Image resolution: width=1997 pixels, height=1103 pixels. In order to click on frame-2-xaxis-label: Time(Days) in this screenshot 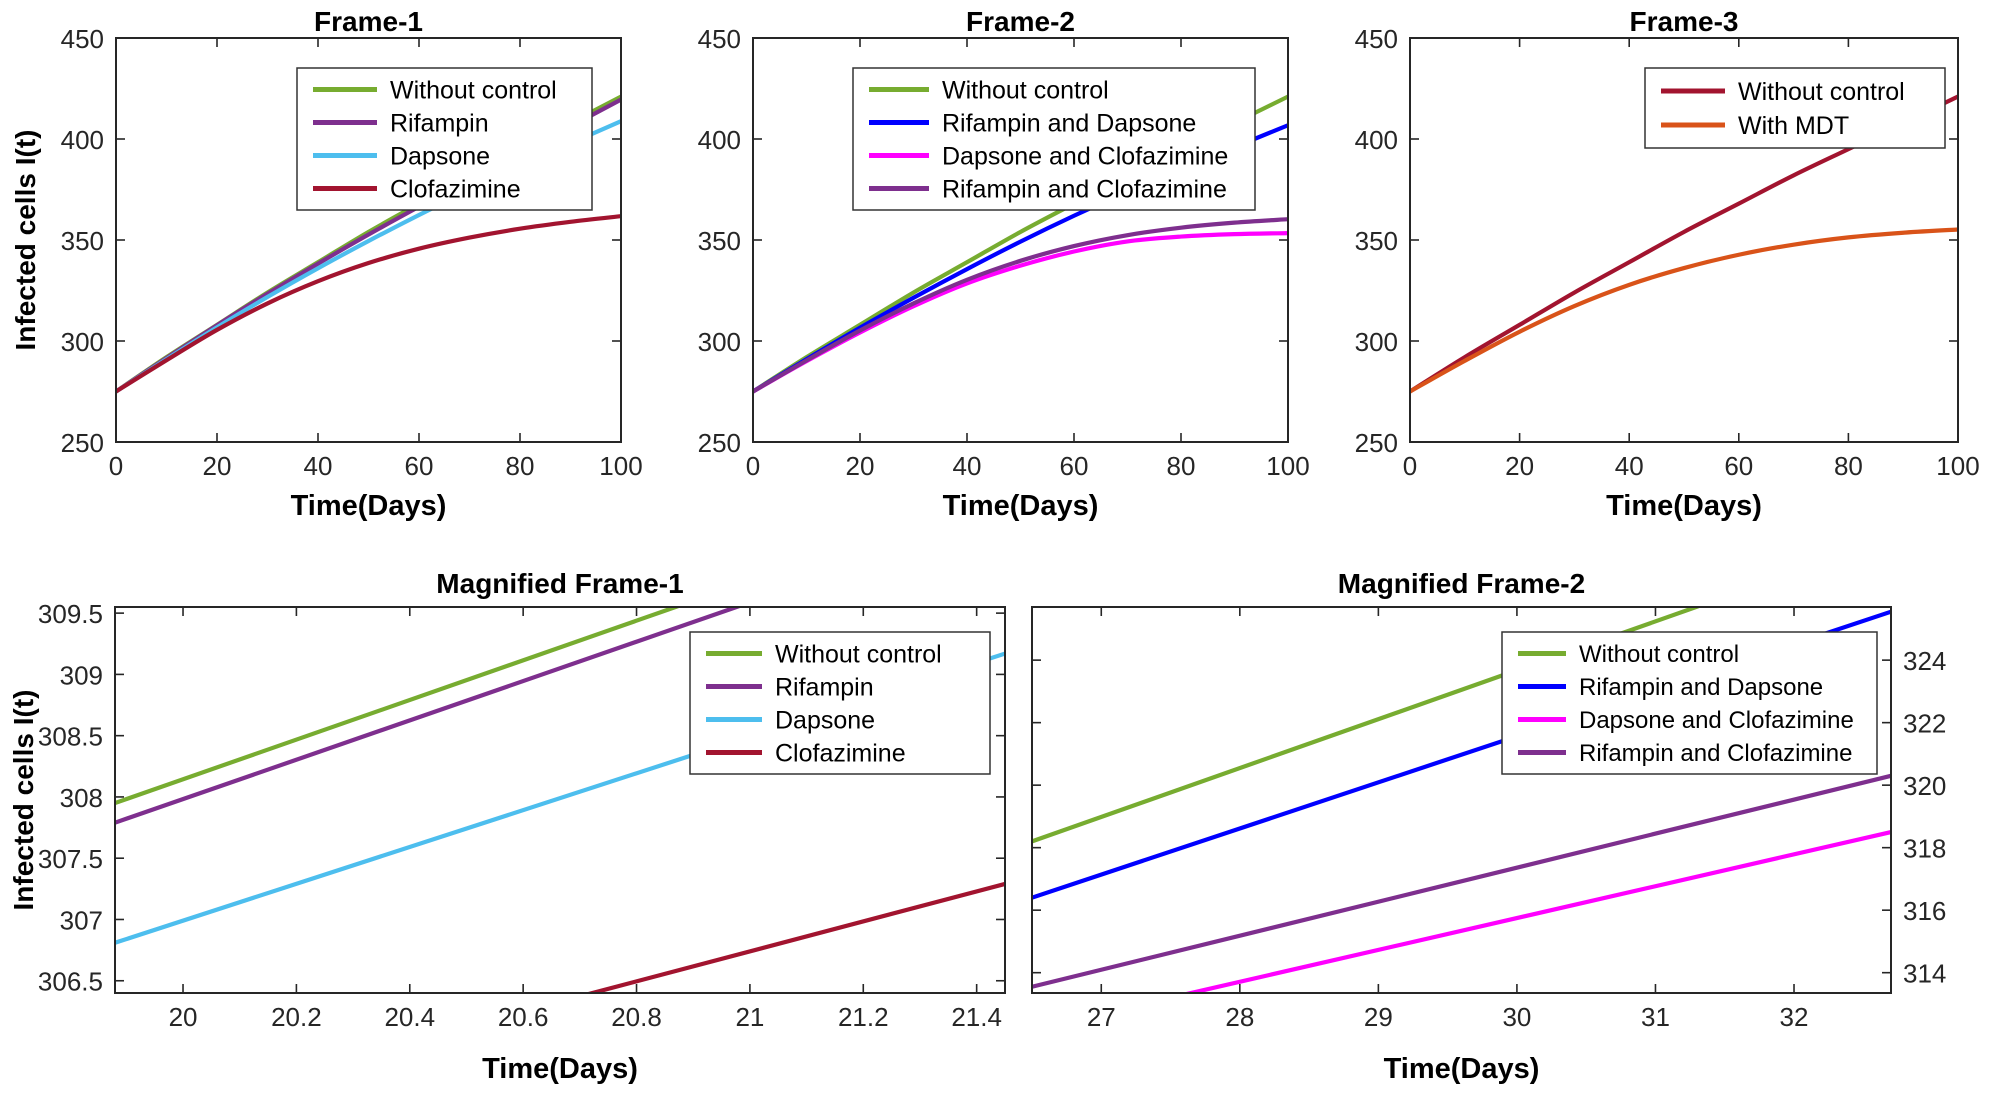, I will do `click(1020, 506)`.